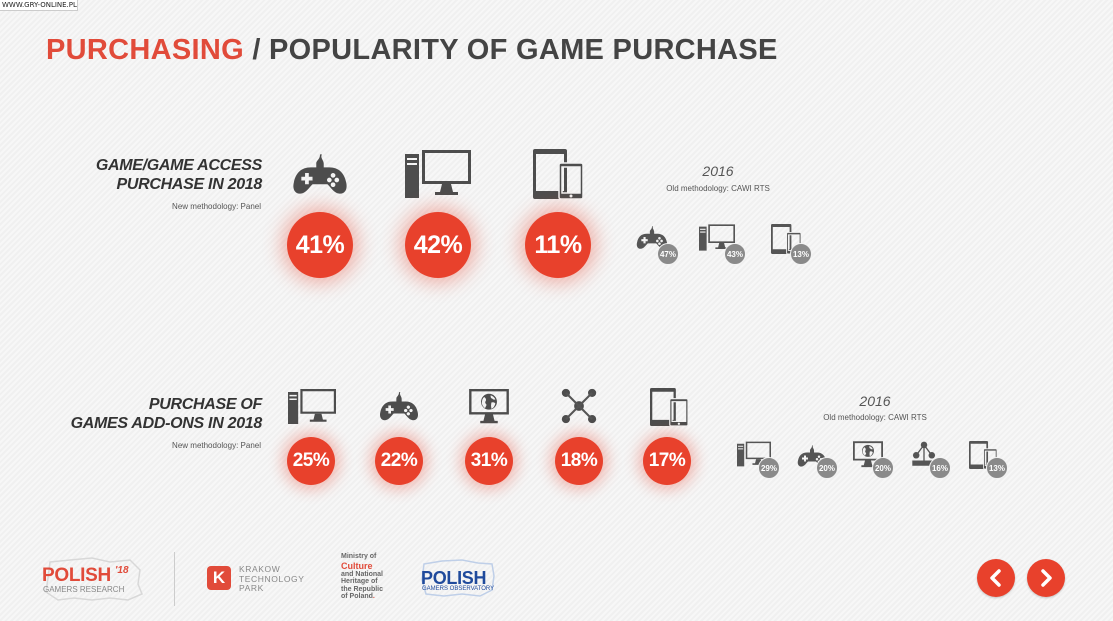  Describe the element at coordinates (769, 468) in the screenshot. I see `old-stat-badge: 29%` at that location.